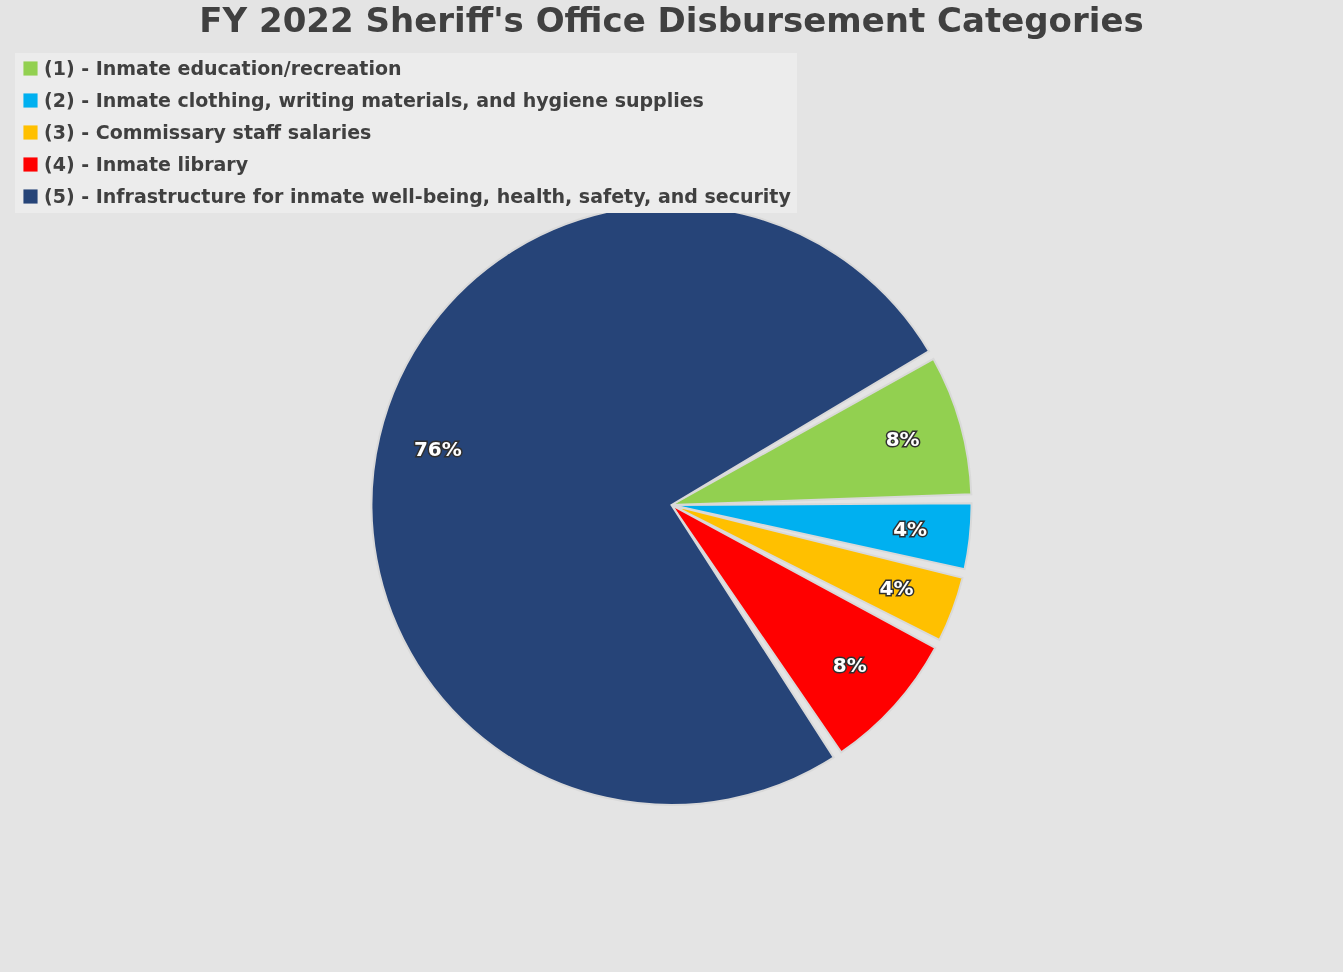 Image resolution: width=1343 pixels, height=972 pixels. I want to click on data-label: 76%, so click(437, 449).